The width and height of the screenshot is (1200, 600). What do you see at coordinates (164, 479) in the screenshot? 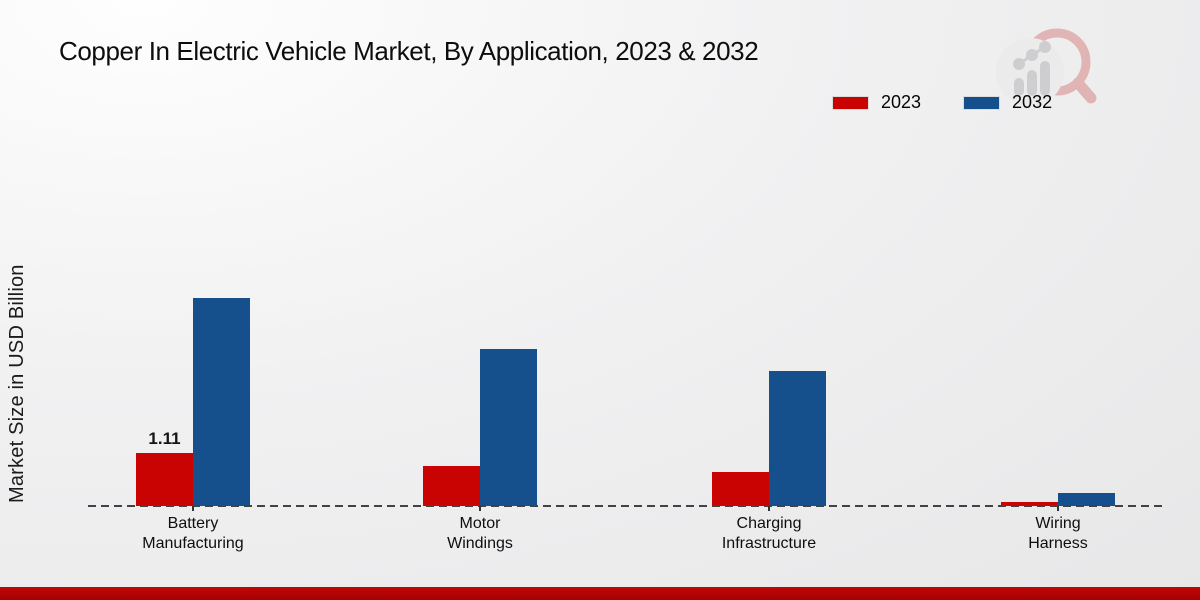
I see `bar-2023-battery-manufacturing` at bounding box center [164, 479].